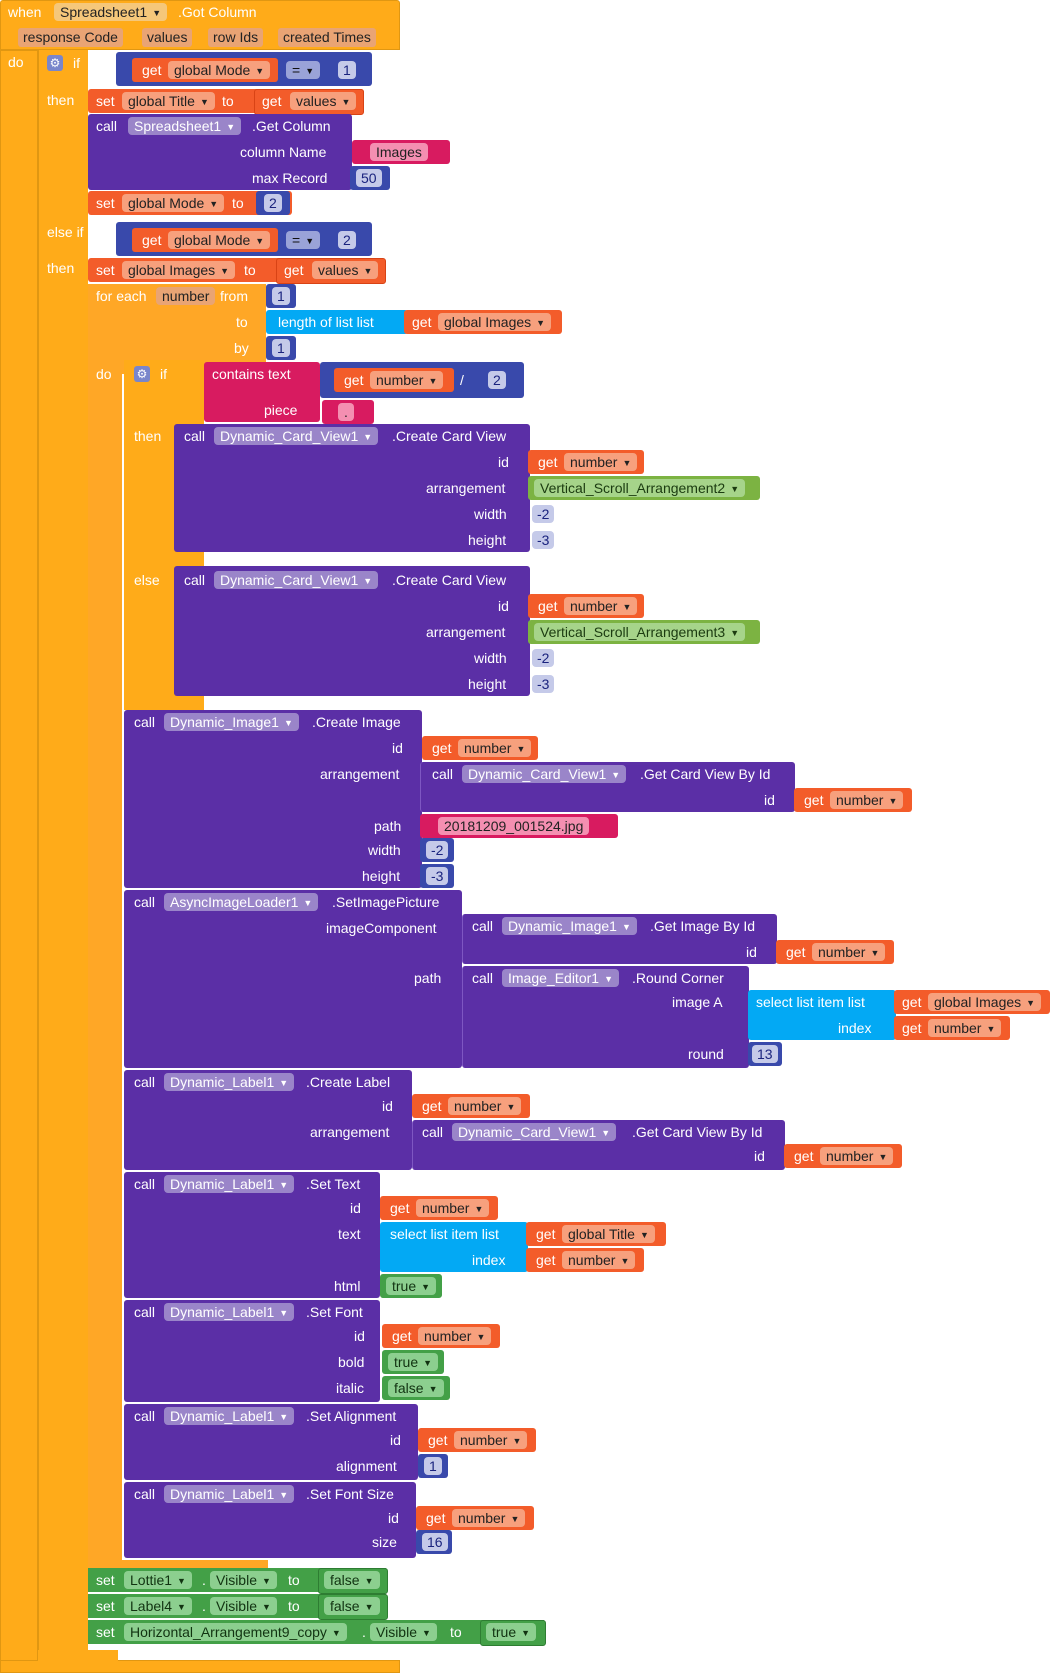 The width and height of the screenshot is (1051, 1673). What do you see at coordinates (345, 270) in the screenshot?
I see `var-dropdown-values-2: values ▼` at bounding box center [345, 270].